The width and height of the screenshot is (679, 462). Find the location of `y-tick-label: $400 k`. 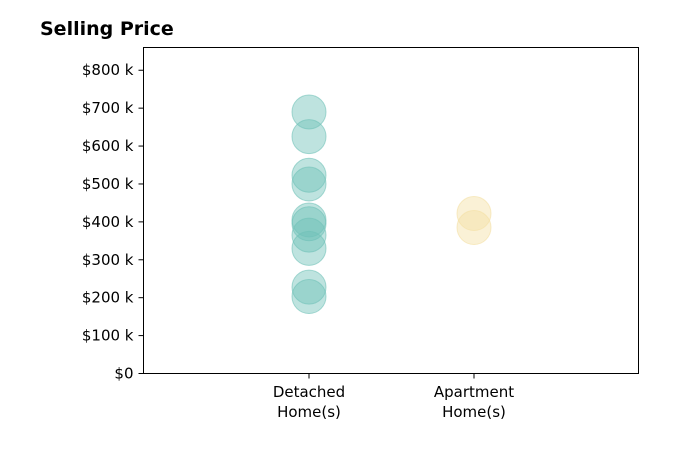

y-tick-label: $400 k is located at coordinates (108, 222).